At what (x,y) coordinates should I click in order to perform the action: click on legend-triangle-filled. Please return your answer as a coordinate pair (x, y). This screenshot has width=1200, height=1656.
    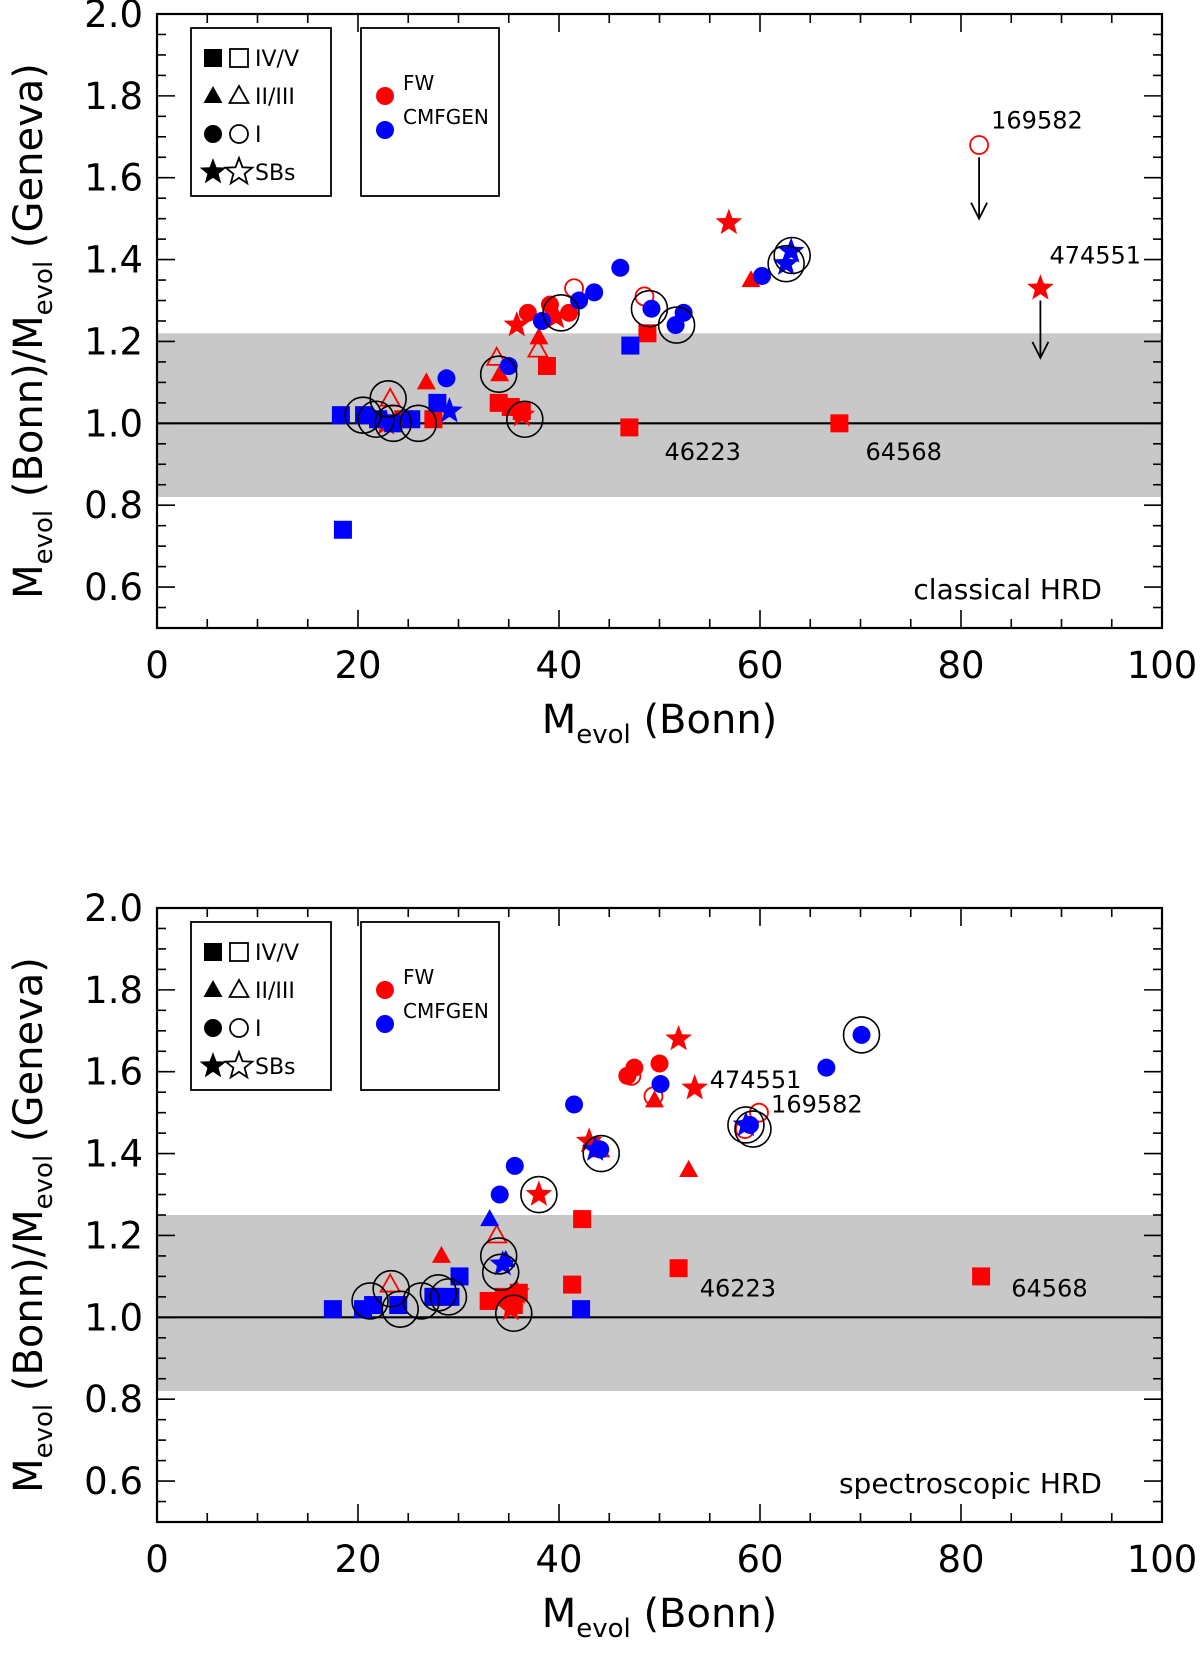
    Looking at the image, I should click on (213, 988).